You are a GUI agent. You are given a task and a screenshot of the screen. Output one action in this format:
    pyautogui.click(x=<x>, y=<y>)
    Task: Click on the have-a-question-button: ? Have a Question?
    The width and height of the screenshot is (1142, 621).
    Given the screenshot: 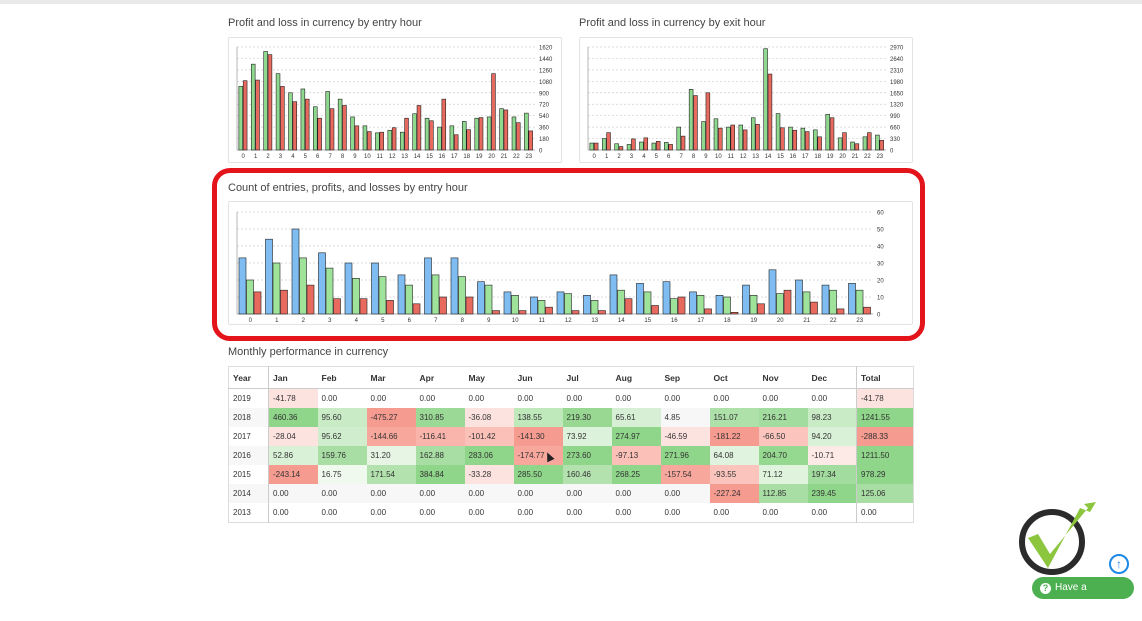 What is the action you would take?
    pyautogui.click(x=1083, y=596)
    